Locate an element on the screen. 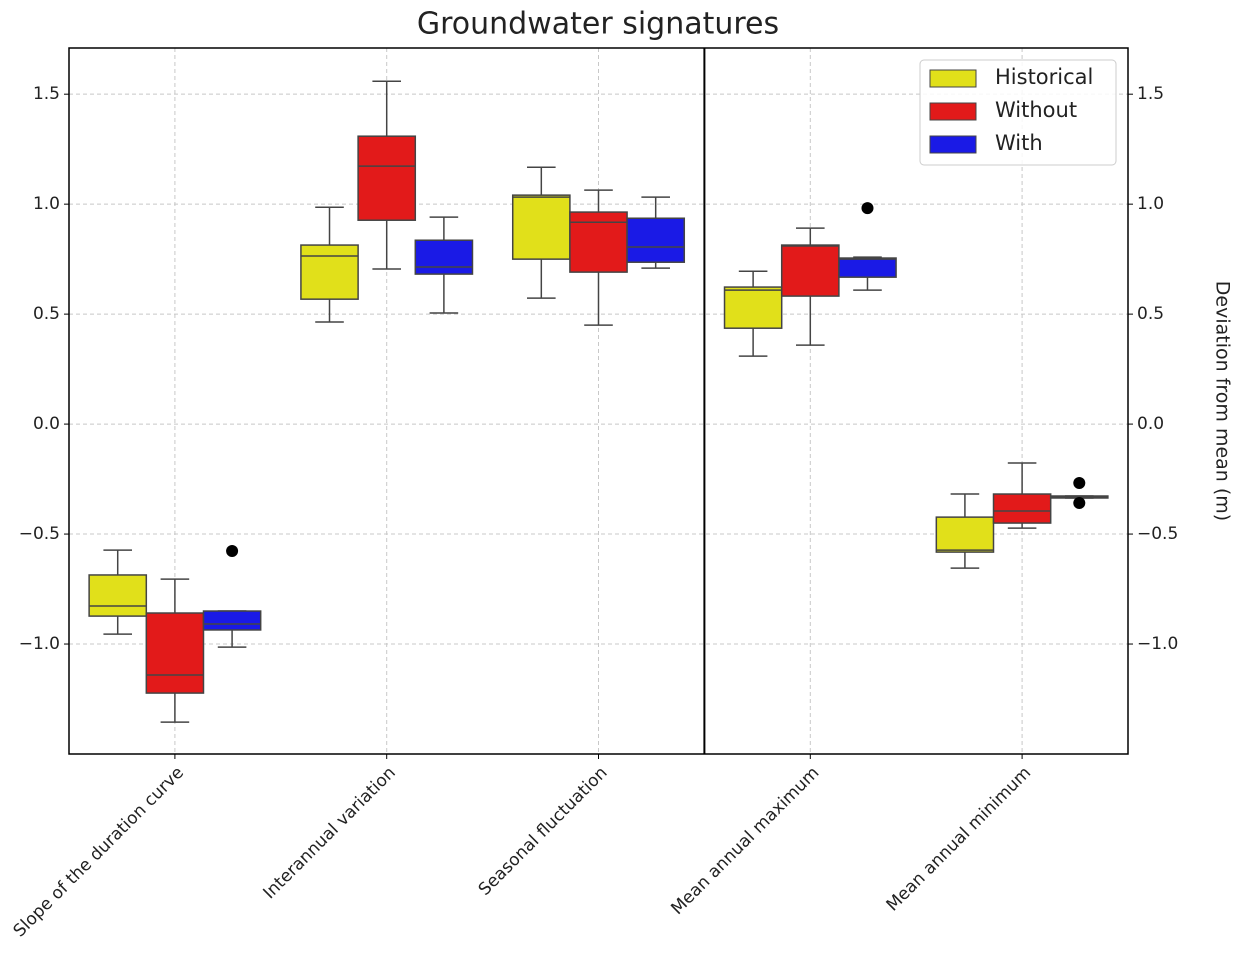 Image resolution: width=1243 pixels, height=968 pixels. legend-label: Historical is located at coordinates (1044, 77).